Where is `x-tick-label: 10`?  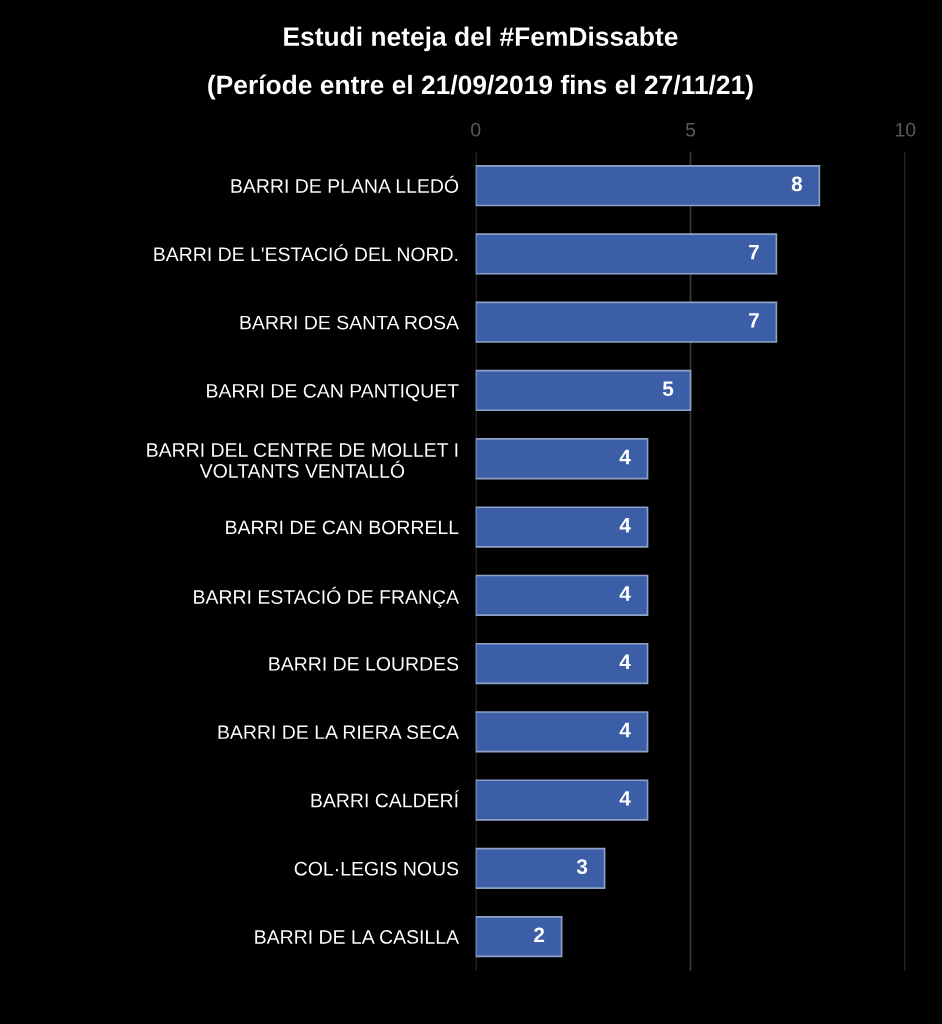 x-tick-label: 10 is located at coordinates (905, 129).